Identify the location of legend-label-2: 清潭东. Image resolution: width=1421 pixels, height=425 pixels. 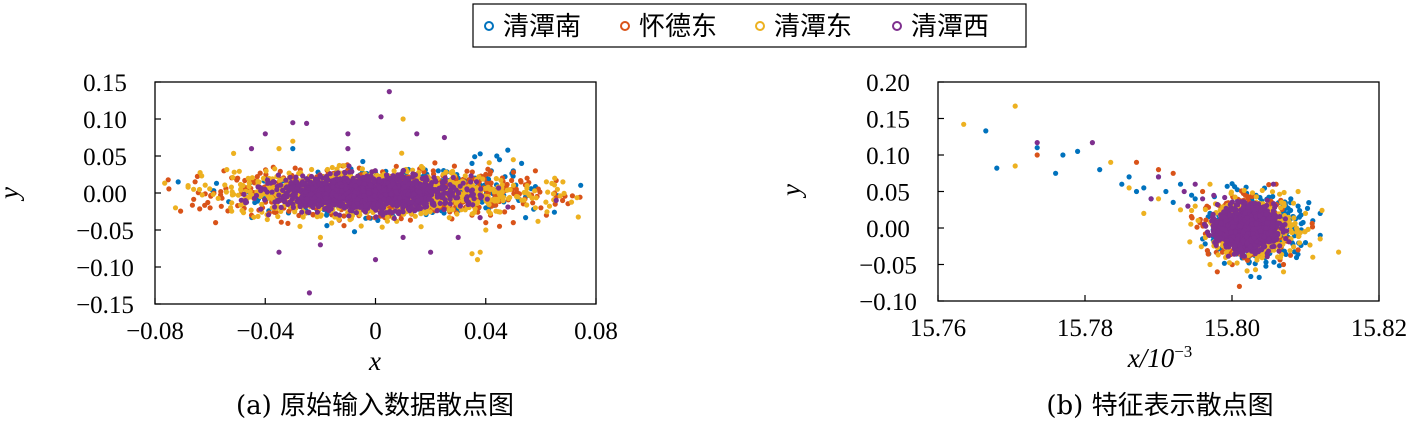
(813, 27).